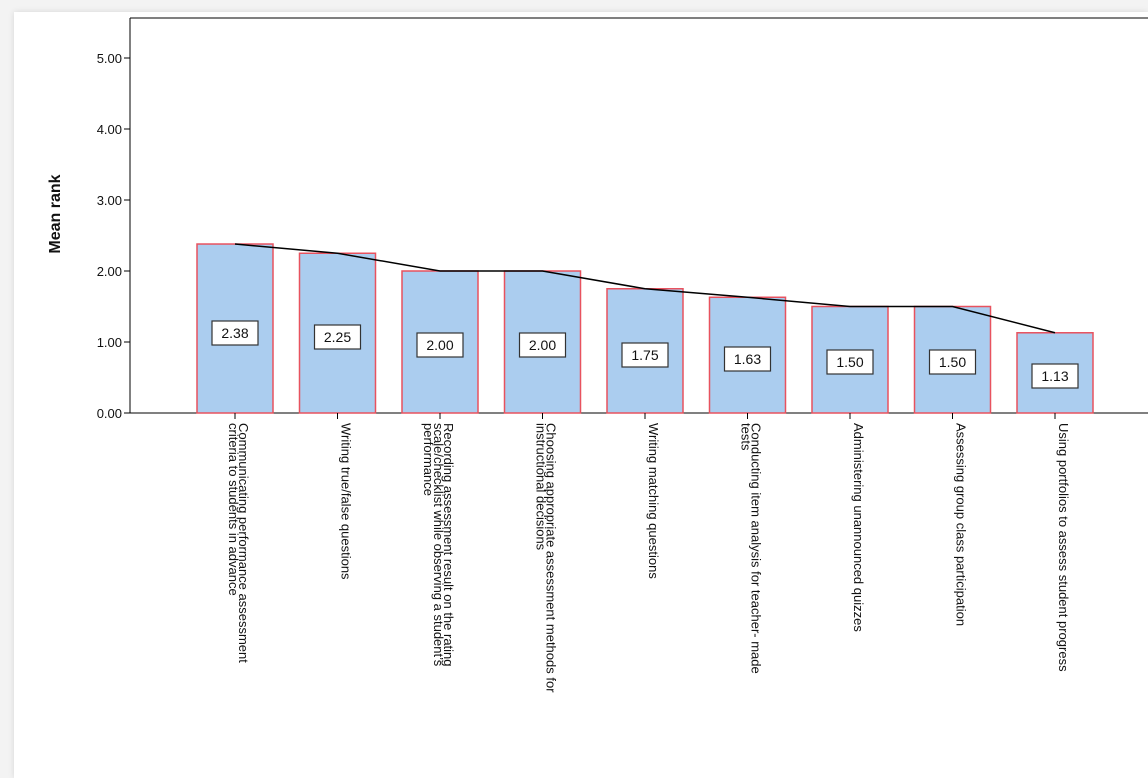 This screenshot has width=1148, height=778. Describe the element at coordinates (109, 200) in the screenshot. I see `y-tick-label: 3.00` at that location.